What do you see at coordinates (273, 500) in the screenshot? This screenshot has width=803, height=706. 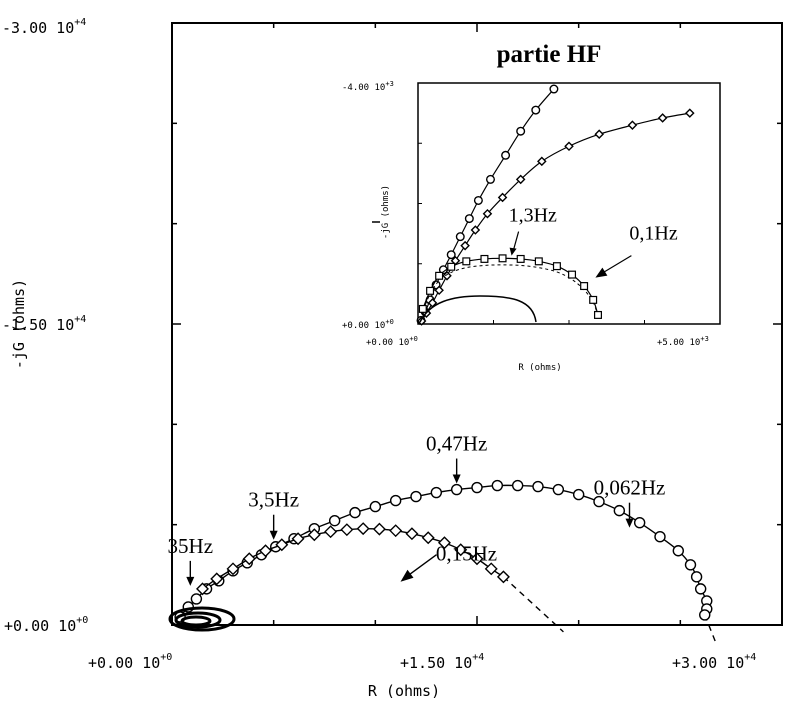 I see `main-frequency-annotation: 3,5Hz` at bounding box center [273, 500].